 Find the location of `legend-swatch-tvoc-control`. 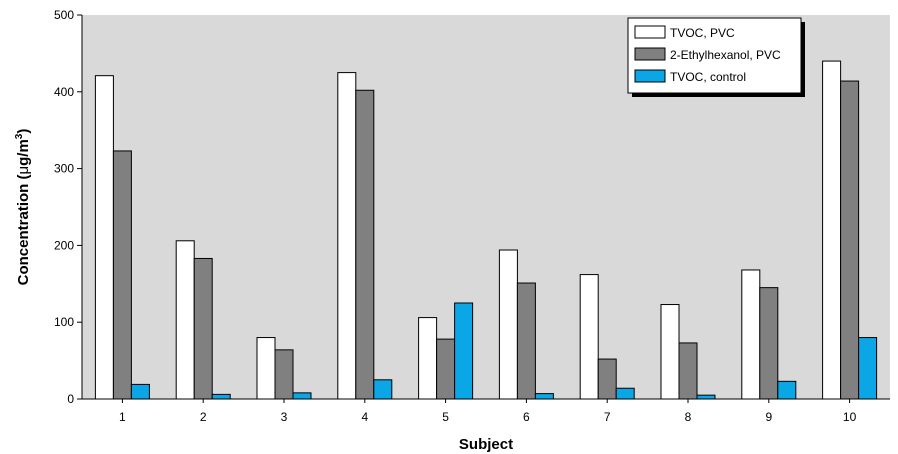

legend-swatch-tvoc-control is located at coordinates (650, 76).